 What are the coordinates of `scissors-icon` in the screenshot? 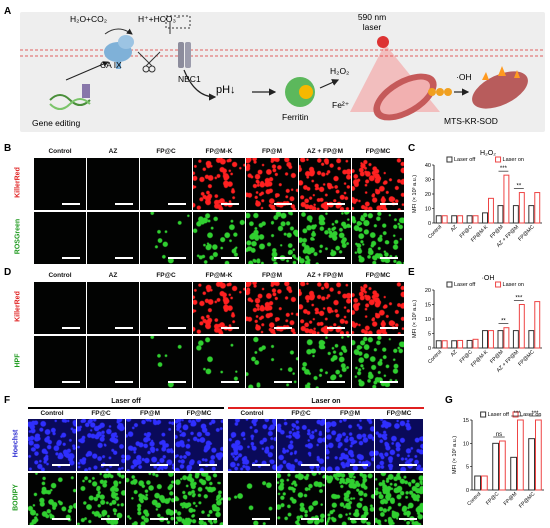 It's located at (149, 62).